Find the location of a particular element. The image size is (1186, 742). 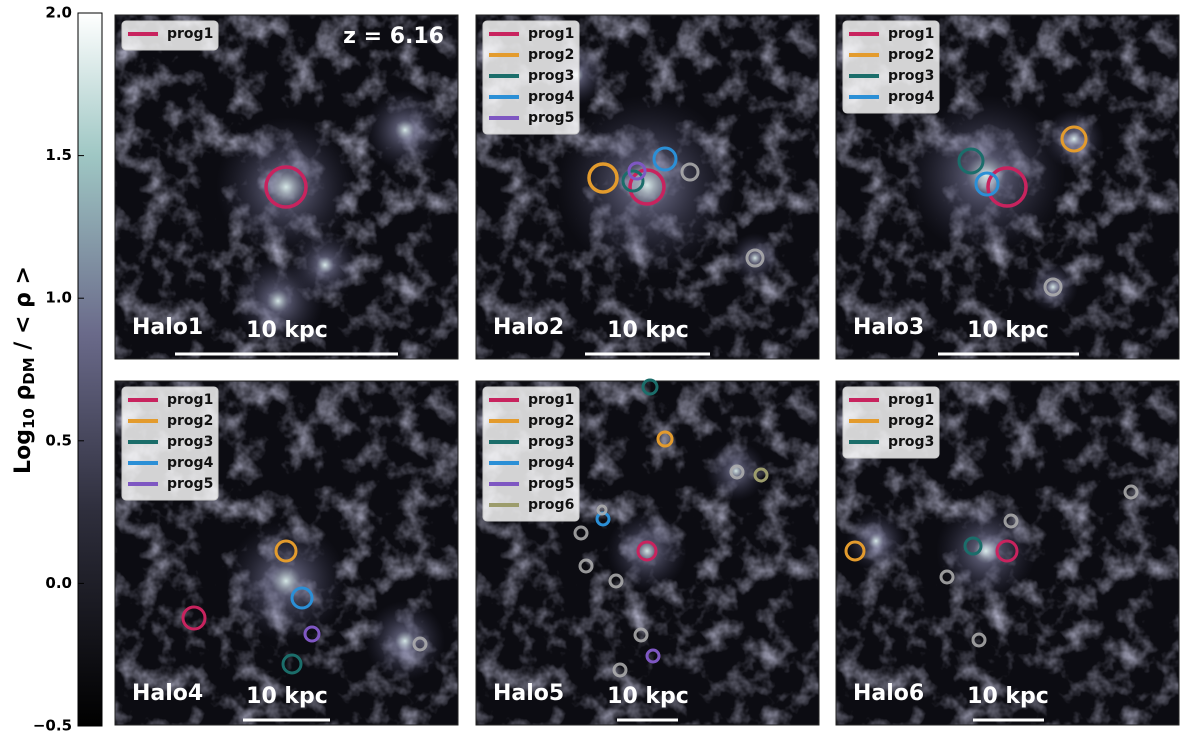

colorbar-label: Log10 ρDM / < ρ > is located at coordinates (24, 370).